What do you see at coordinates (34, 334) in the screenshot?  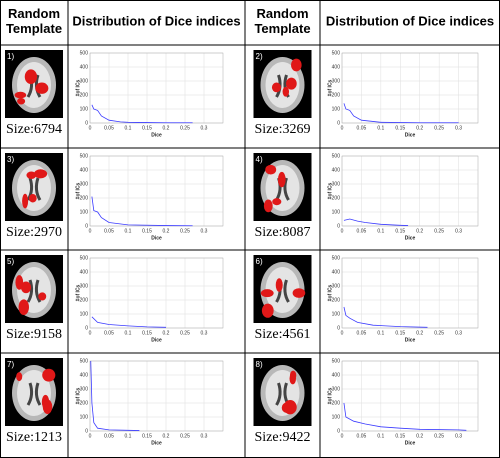 I see `size-label: Size:9158` at bounding box center [34, 334].